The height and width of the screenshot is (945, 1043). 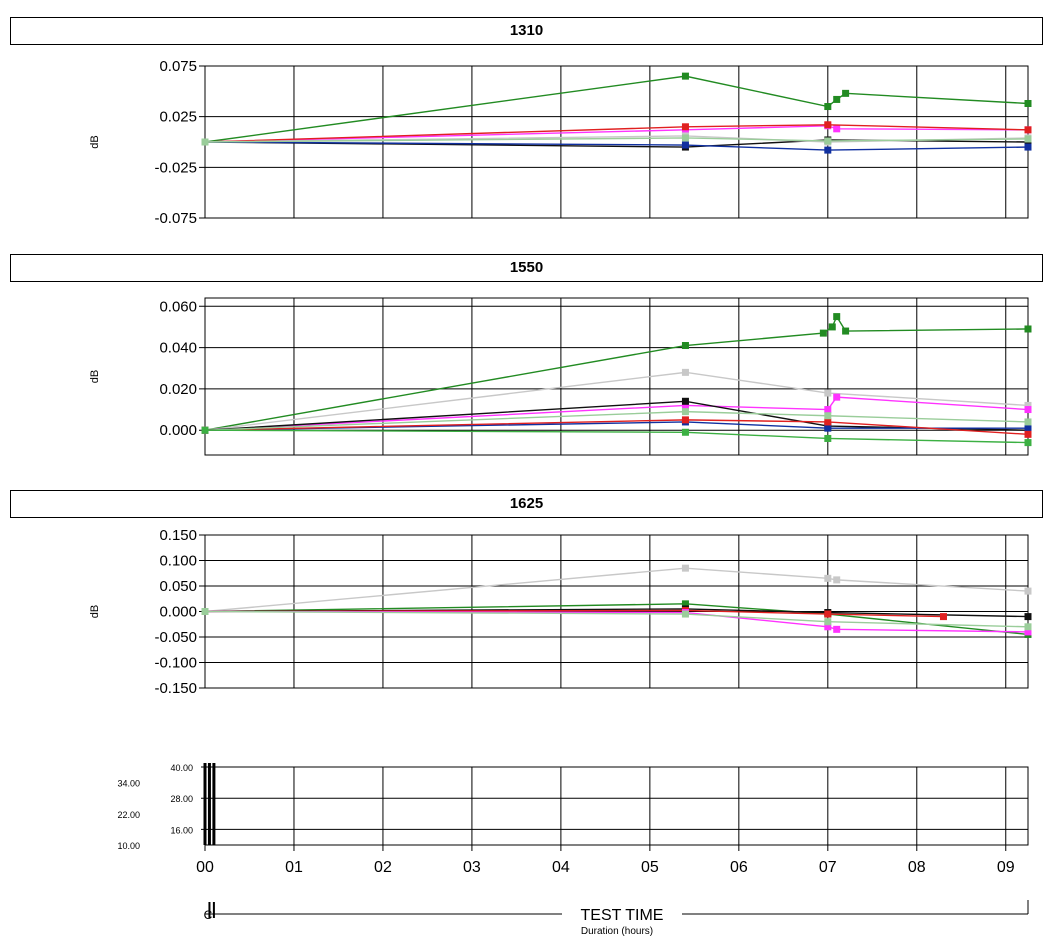 What do you see at coordinates (175, 167) in the screenshot?
I see `y-tick-label: -0.025` at bounding box center [175, 167].